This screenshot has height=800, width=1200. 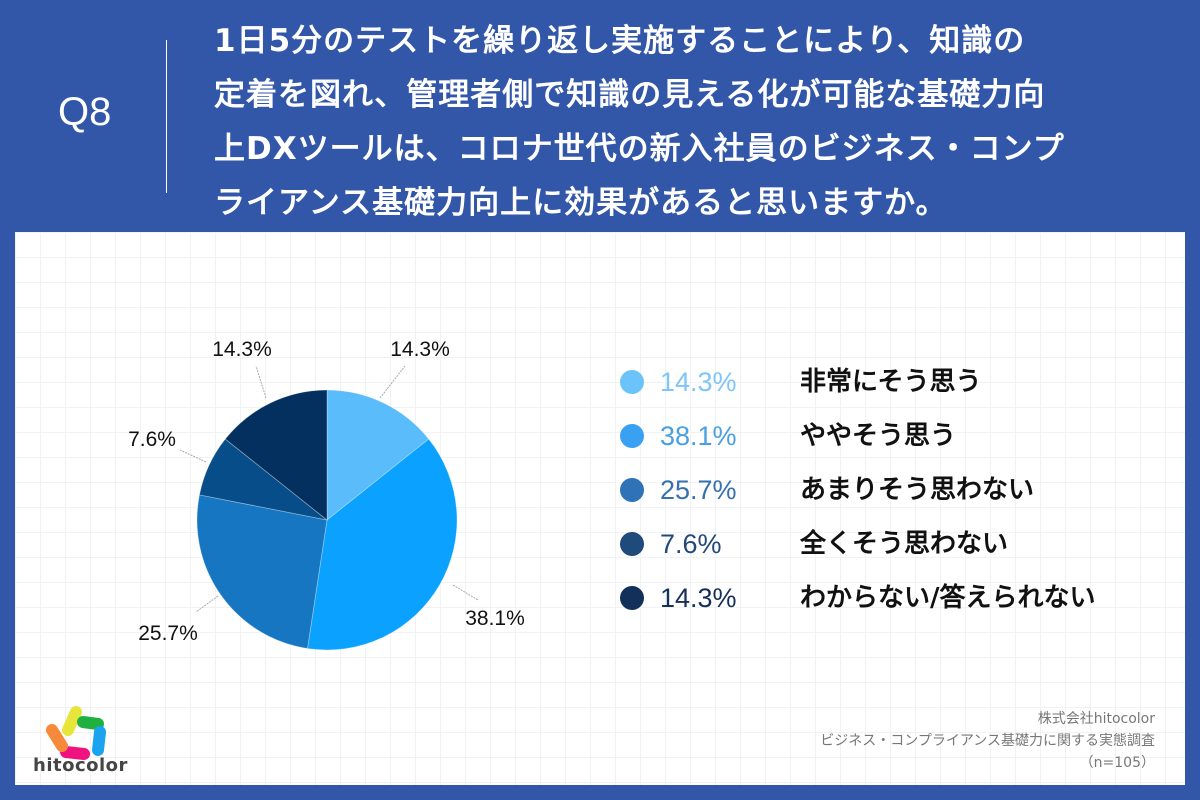 What do you see at coordinates (166, 116) in the screenshot?
I see `header-divider` at bounding box center [166, 116].